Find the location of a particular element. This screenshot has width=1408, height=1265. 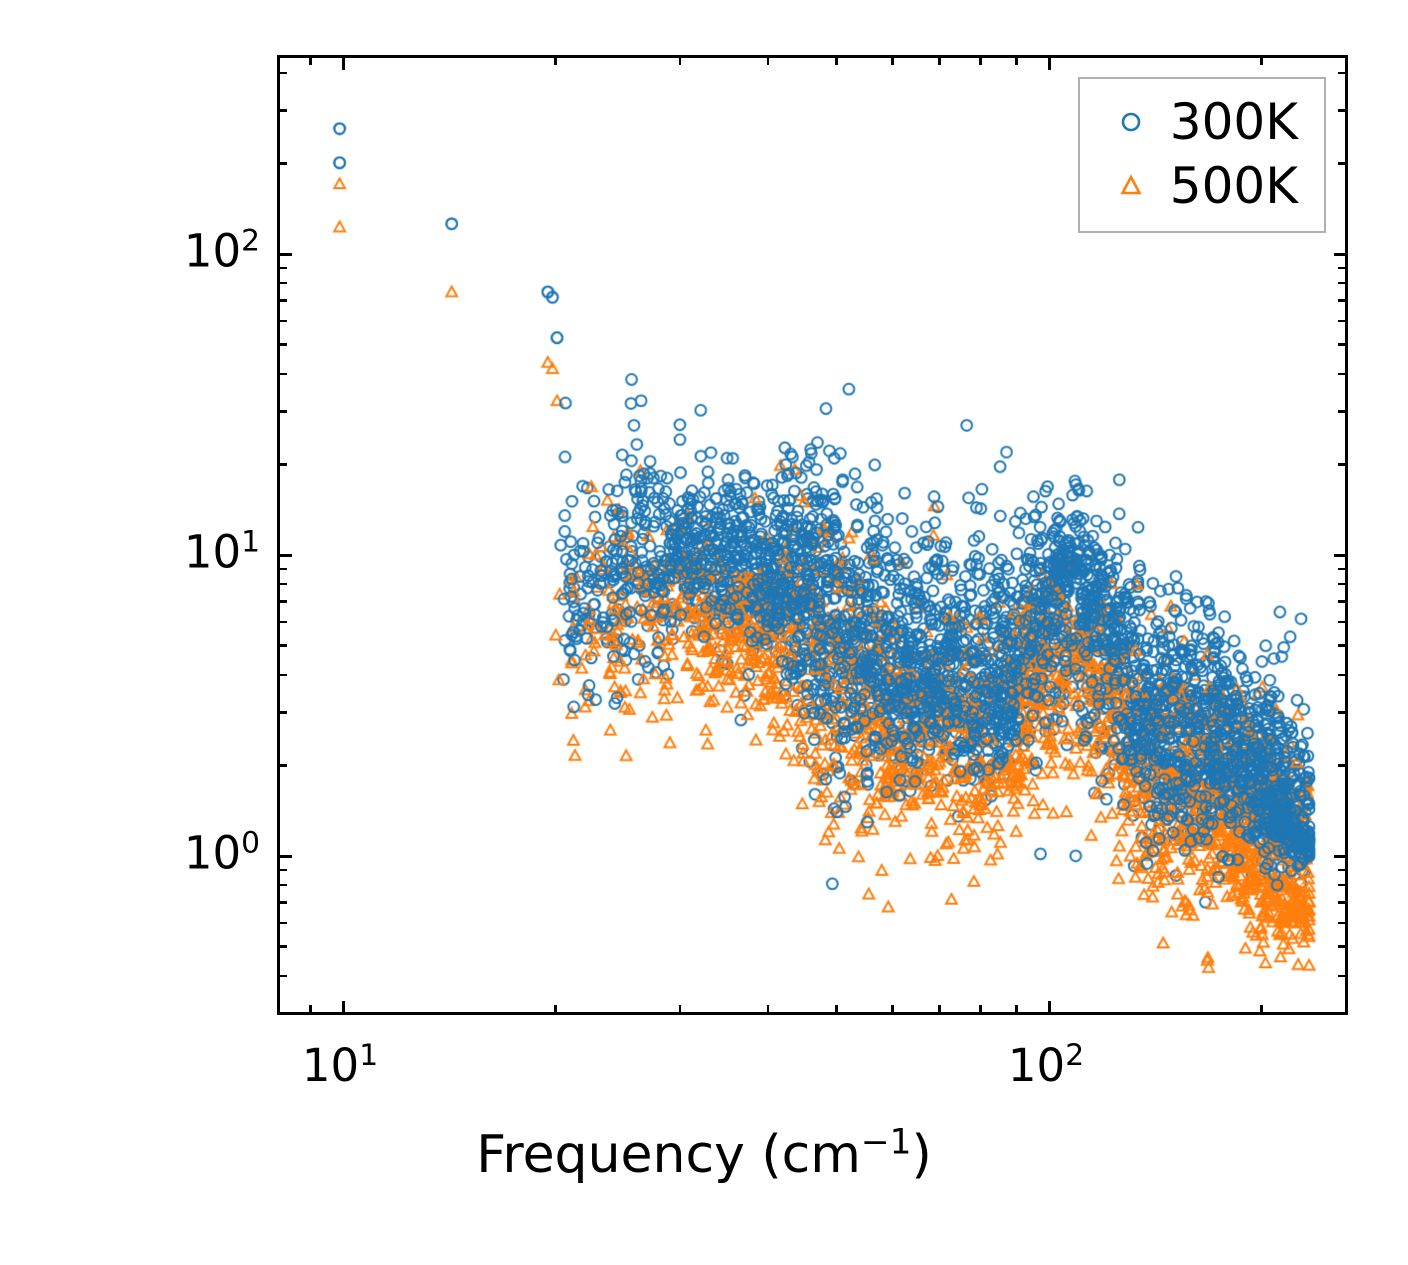

y-tick-label: 101 is located at coordinates (221, 551).